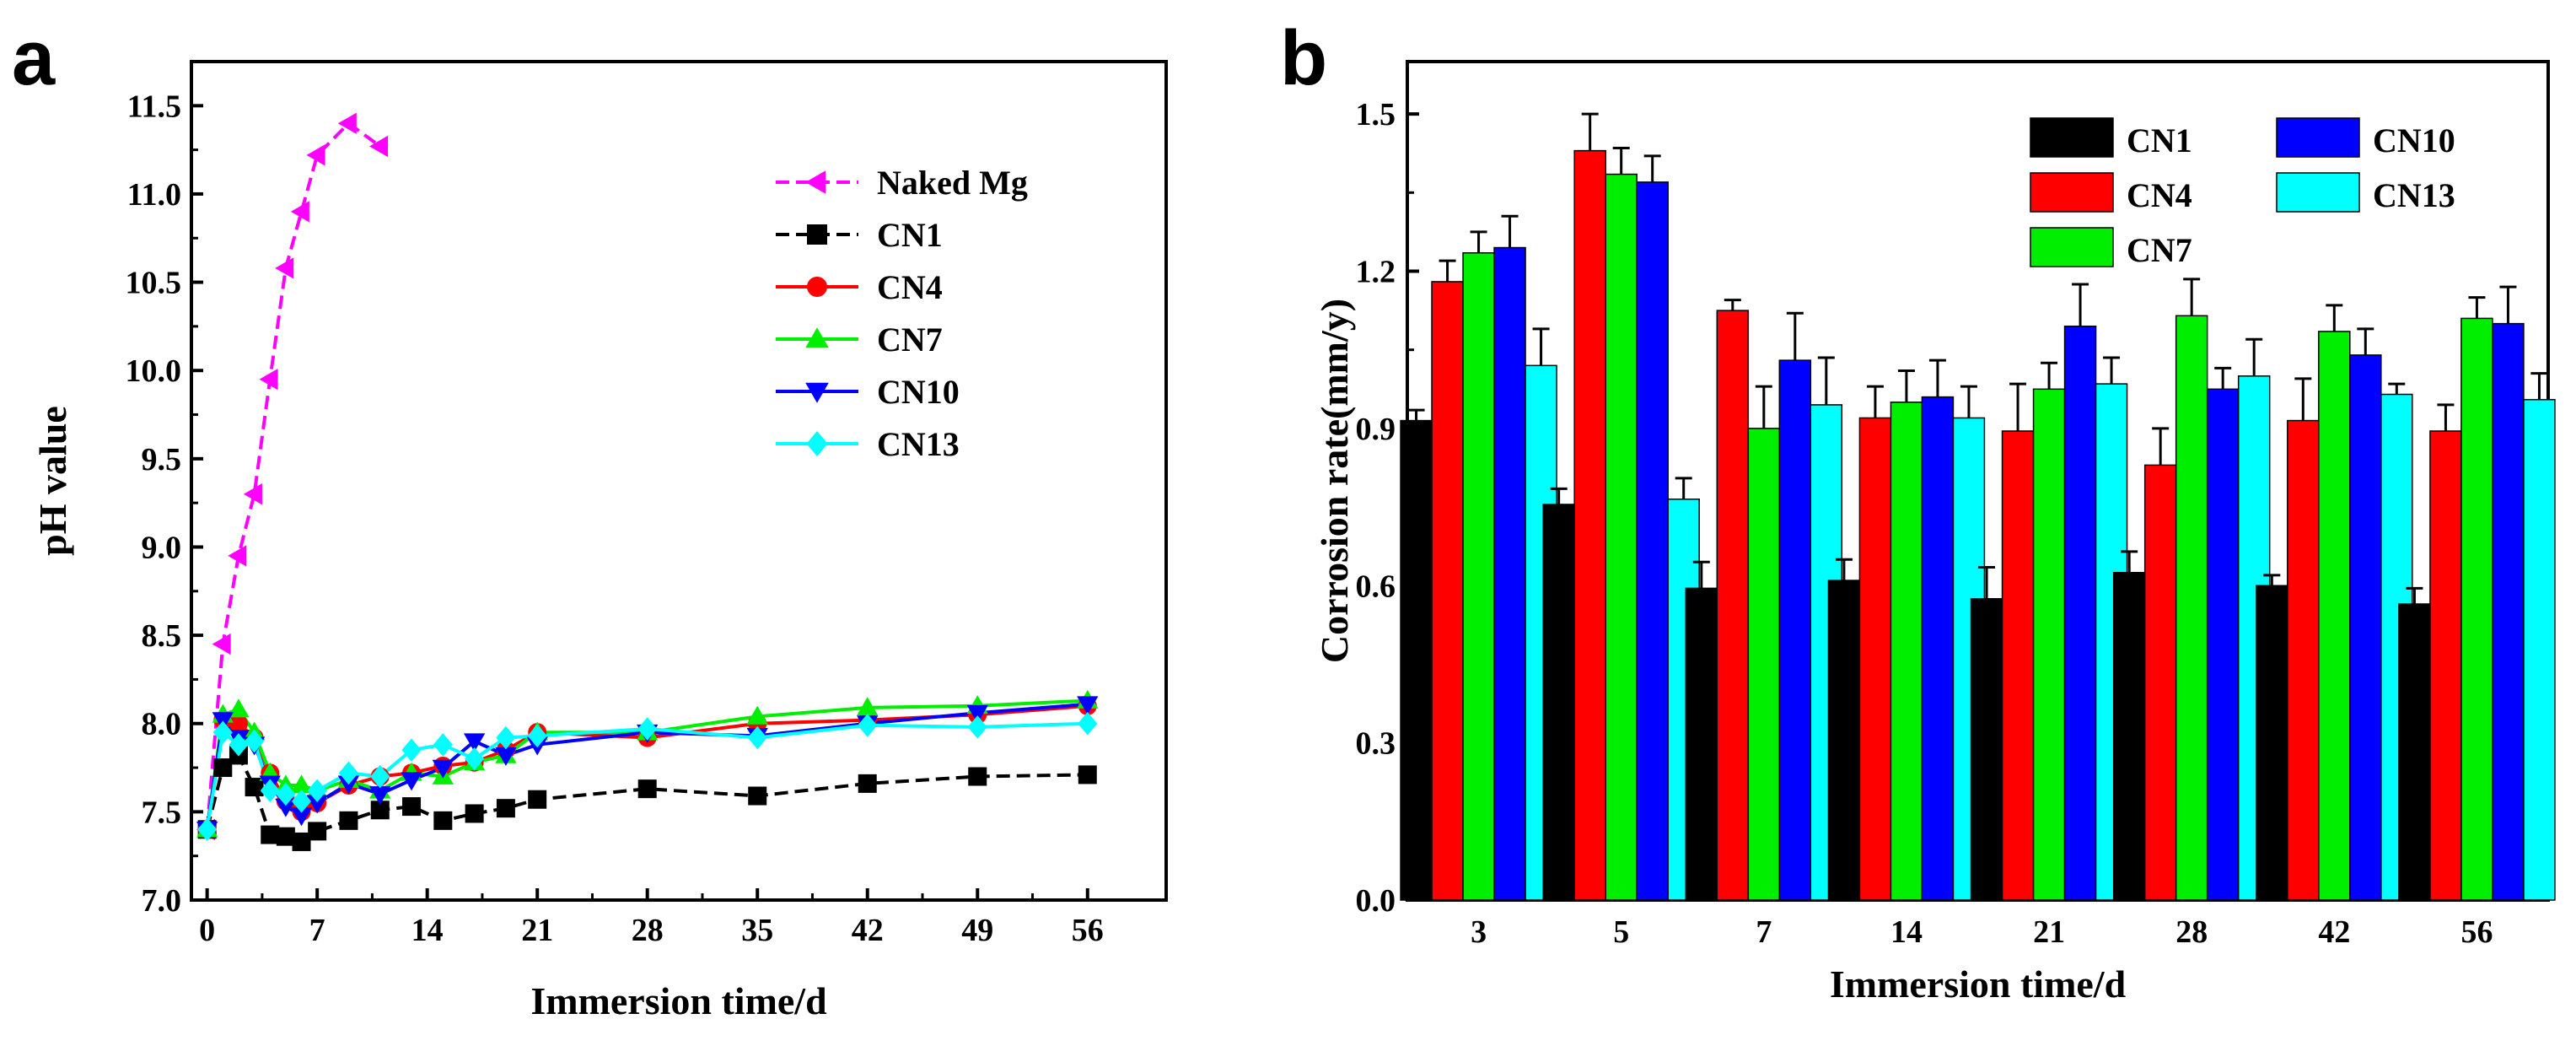 This screenshot has height=1046, width=2576. I want to click on y-tick-label: 9.0, so click(162, 547).